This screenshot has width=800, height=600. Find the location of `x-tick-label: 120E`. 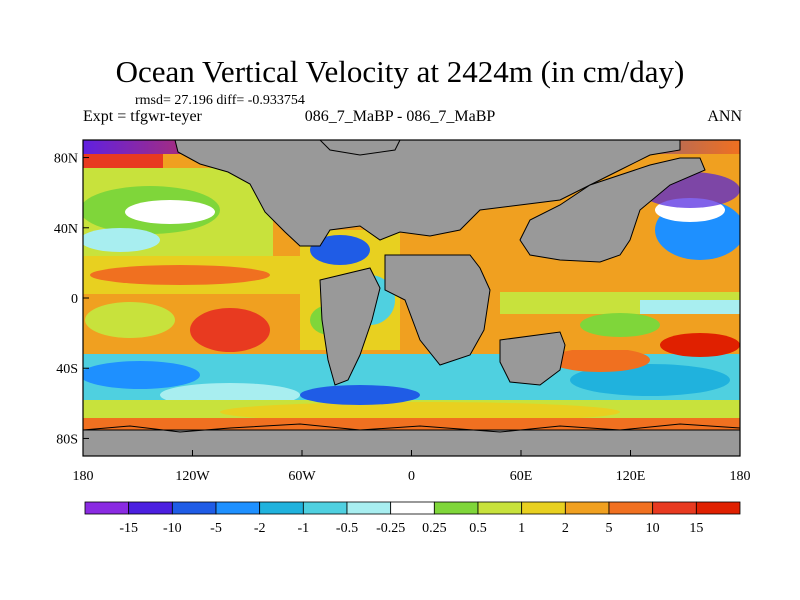

x-tick-label: 120E is located at coordinates (631, 476).